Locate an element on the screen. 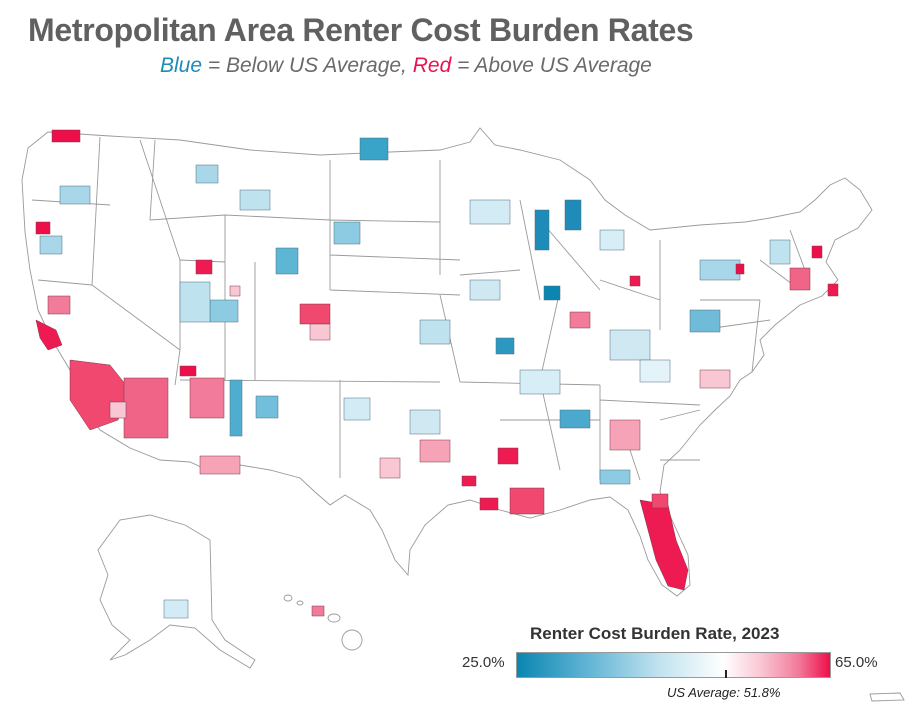 This screenshot has height=720, width=920. hawaii-outline is located at coordinates (323, 622).